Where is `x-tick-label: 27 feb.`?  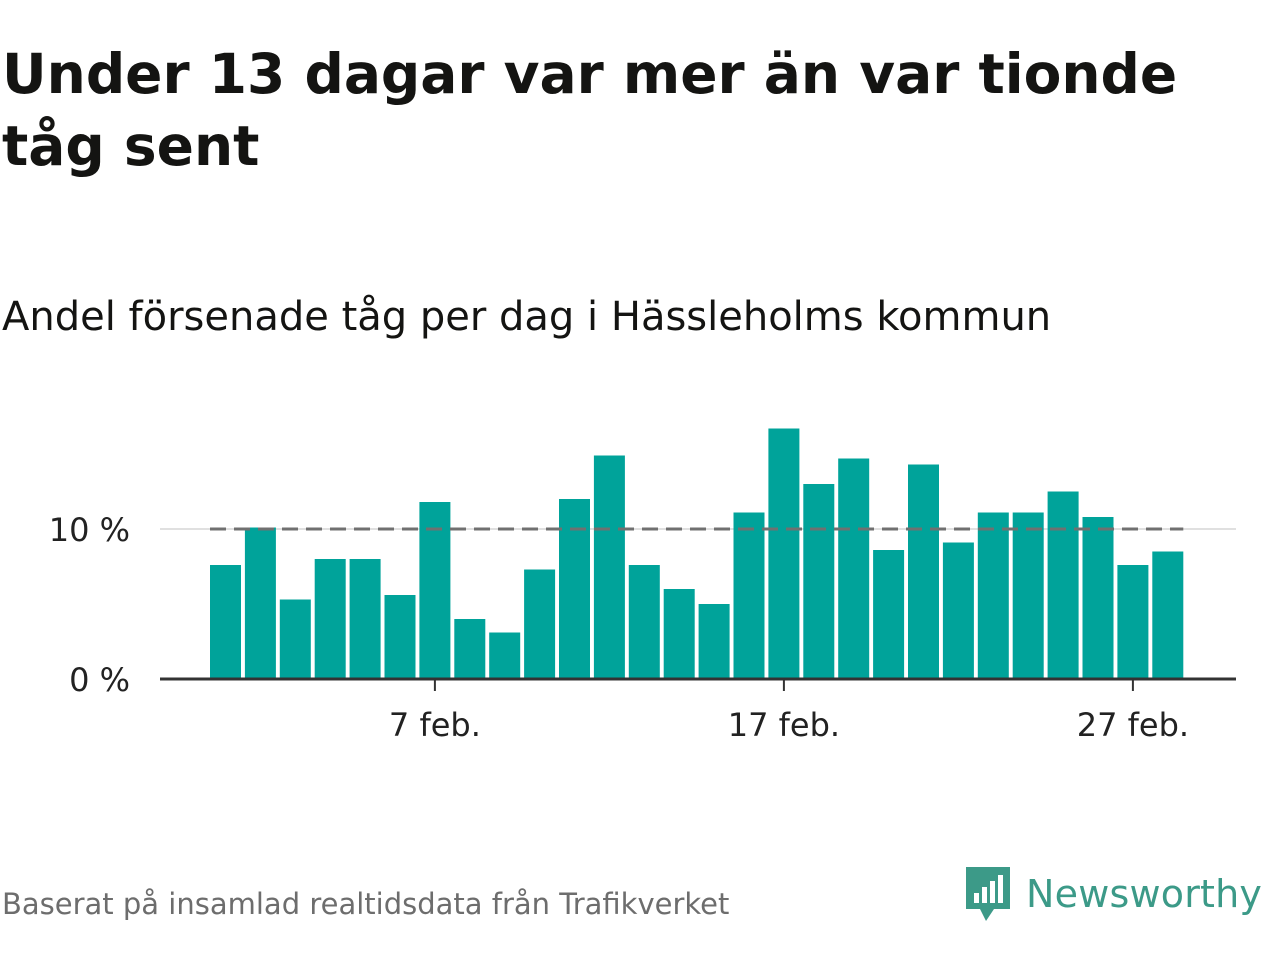 x-tick-label: 27 feb. is located at coordinates (1133, 725).